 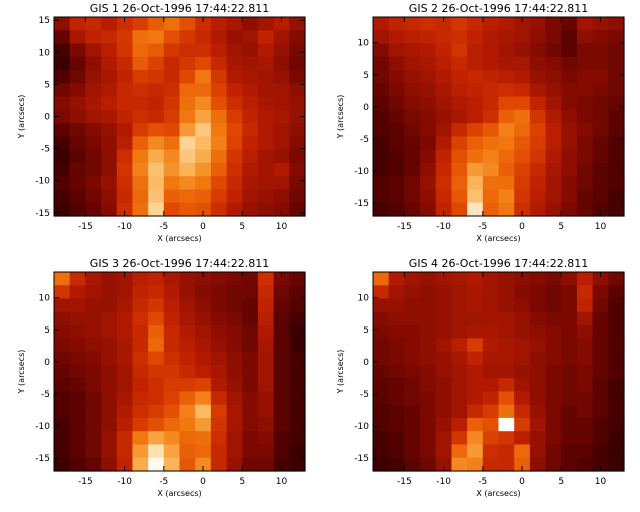 I want to click on x-tick-label: 0, so click(x=522, y=227).